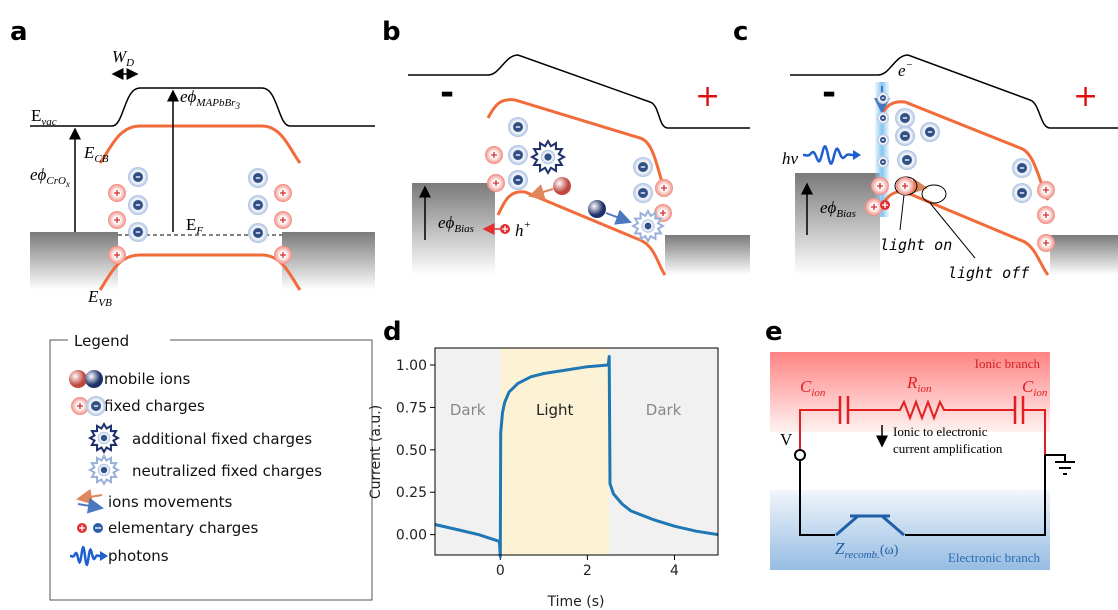 This screenshot has width=1118, height=610. Describe the element at coordinates (912, 382) in the screenshot. I see `label-main: R` at that location.